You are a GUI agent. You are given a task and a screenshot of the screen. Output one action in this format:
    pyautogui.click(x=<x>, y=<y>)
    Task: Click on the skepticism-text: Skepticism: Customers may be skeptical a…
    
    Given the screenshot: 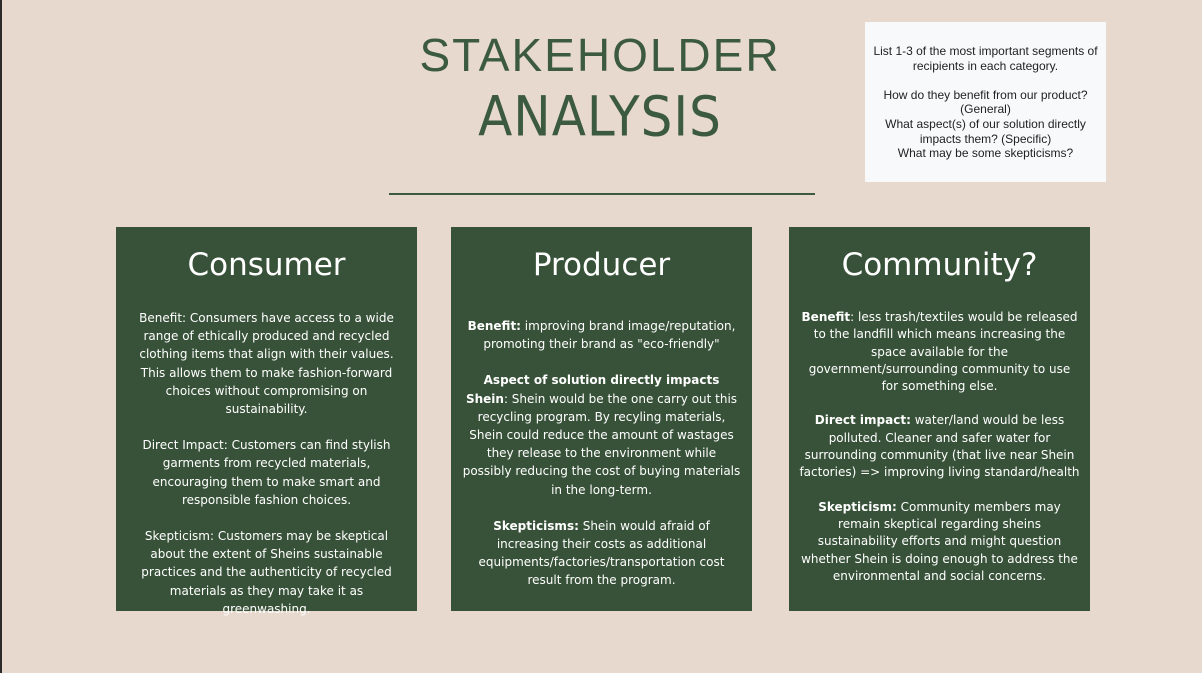 What is the action you would take?
    pyautogui.click(x=266, y=572)
    